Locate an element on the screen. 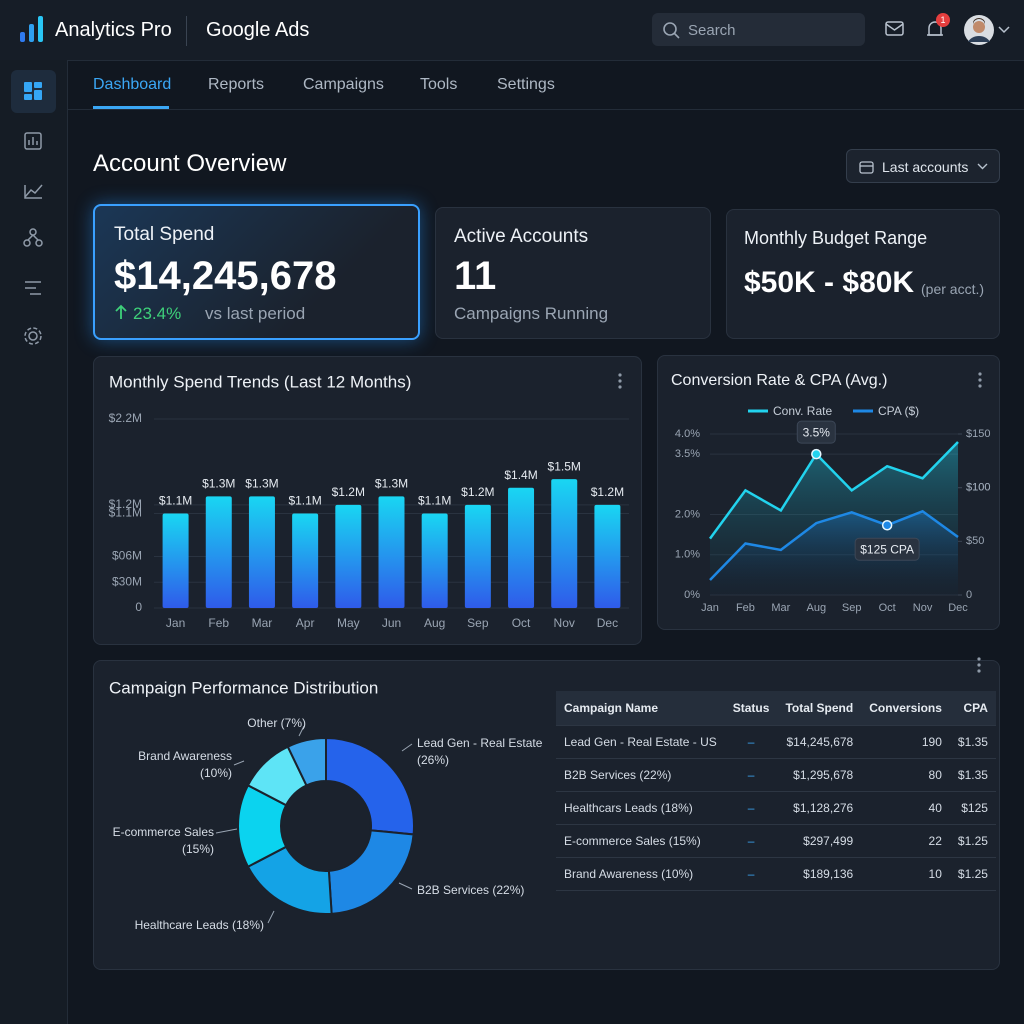  table-cell: Lead Gen - Real Estate - US is located at coordinates (640, 742).